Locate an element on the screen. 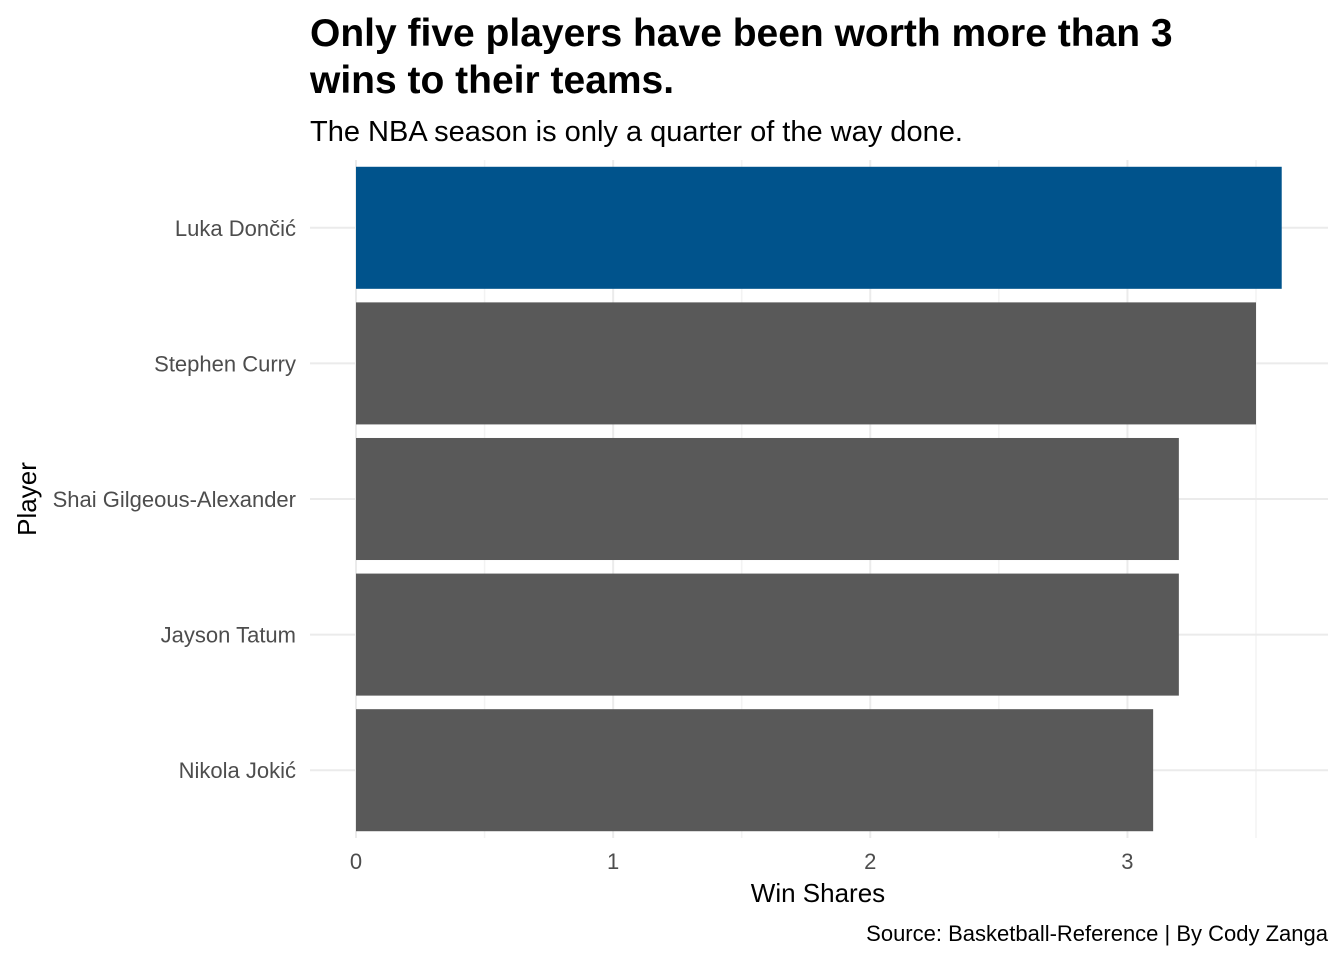 The image size is (1344, 965). y-tick-label: Luka Dončić is located at coordinates (235, 228).